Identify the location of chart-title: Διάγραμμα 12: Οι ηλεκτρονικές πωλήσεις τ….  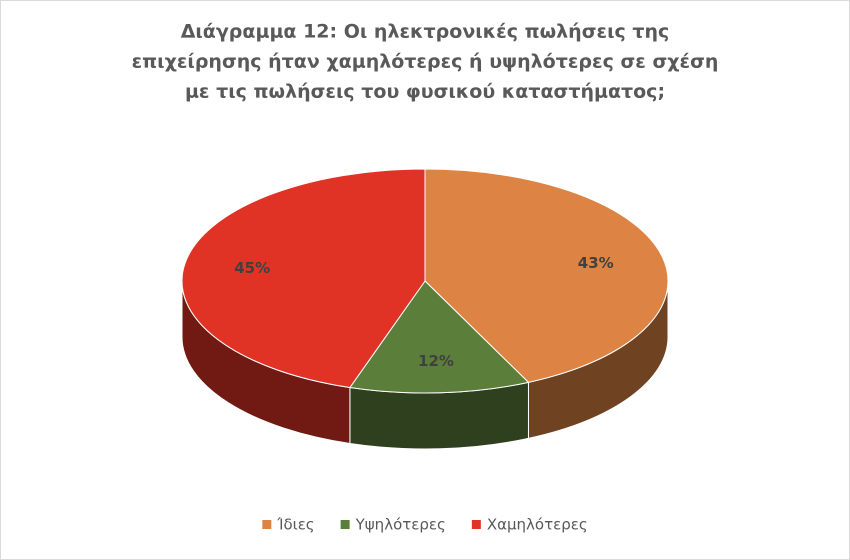
(425, 32).